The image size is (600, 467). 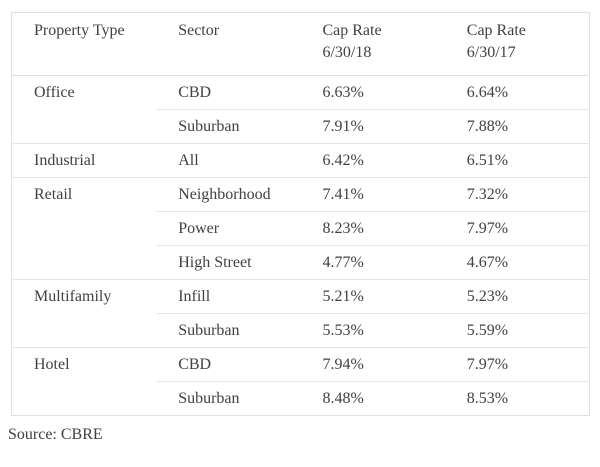 What do you see at coordinates (55, 434) in the screenshot?
I see `source-note: Source: CBRE` at bounding box center [55, 434].